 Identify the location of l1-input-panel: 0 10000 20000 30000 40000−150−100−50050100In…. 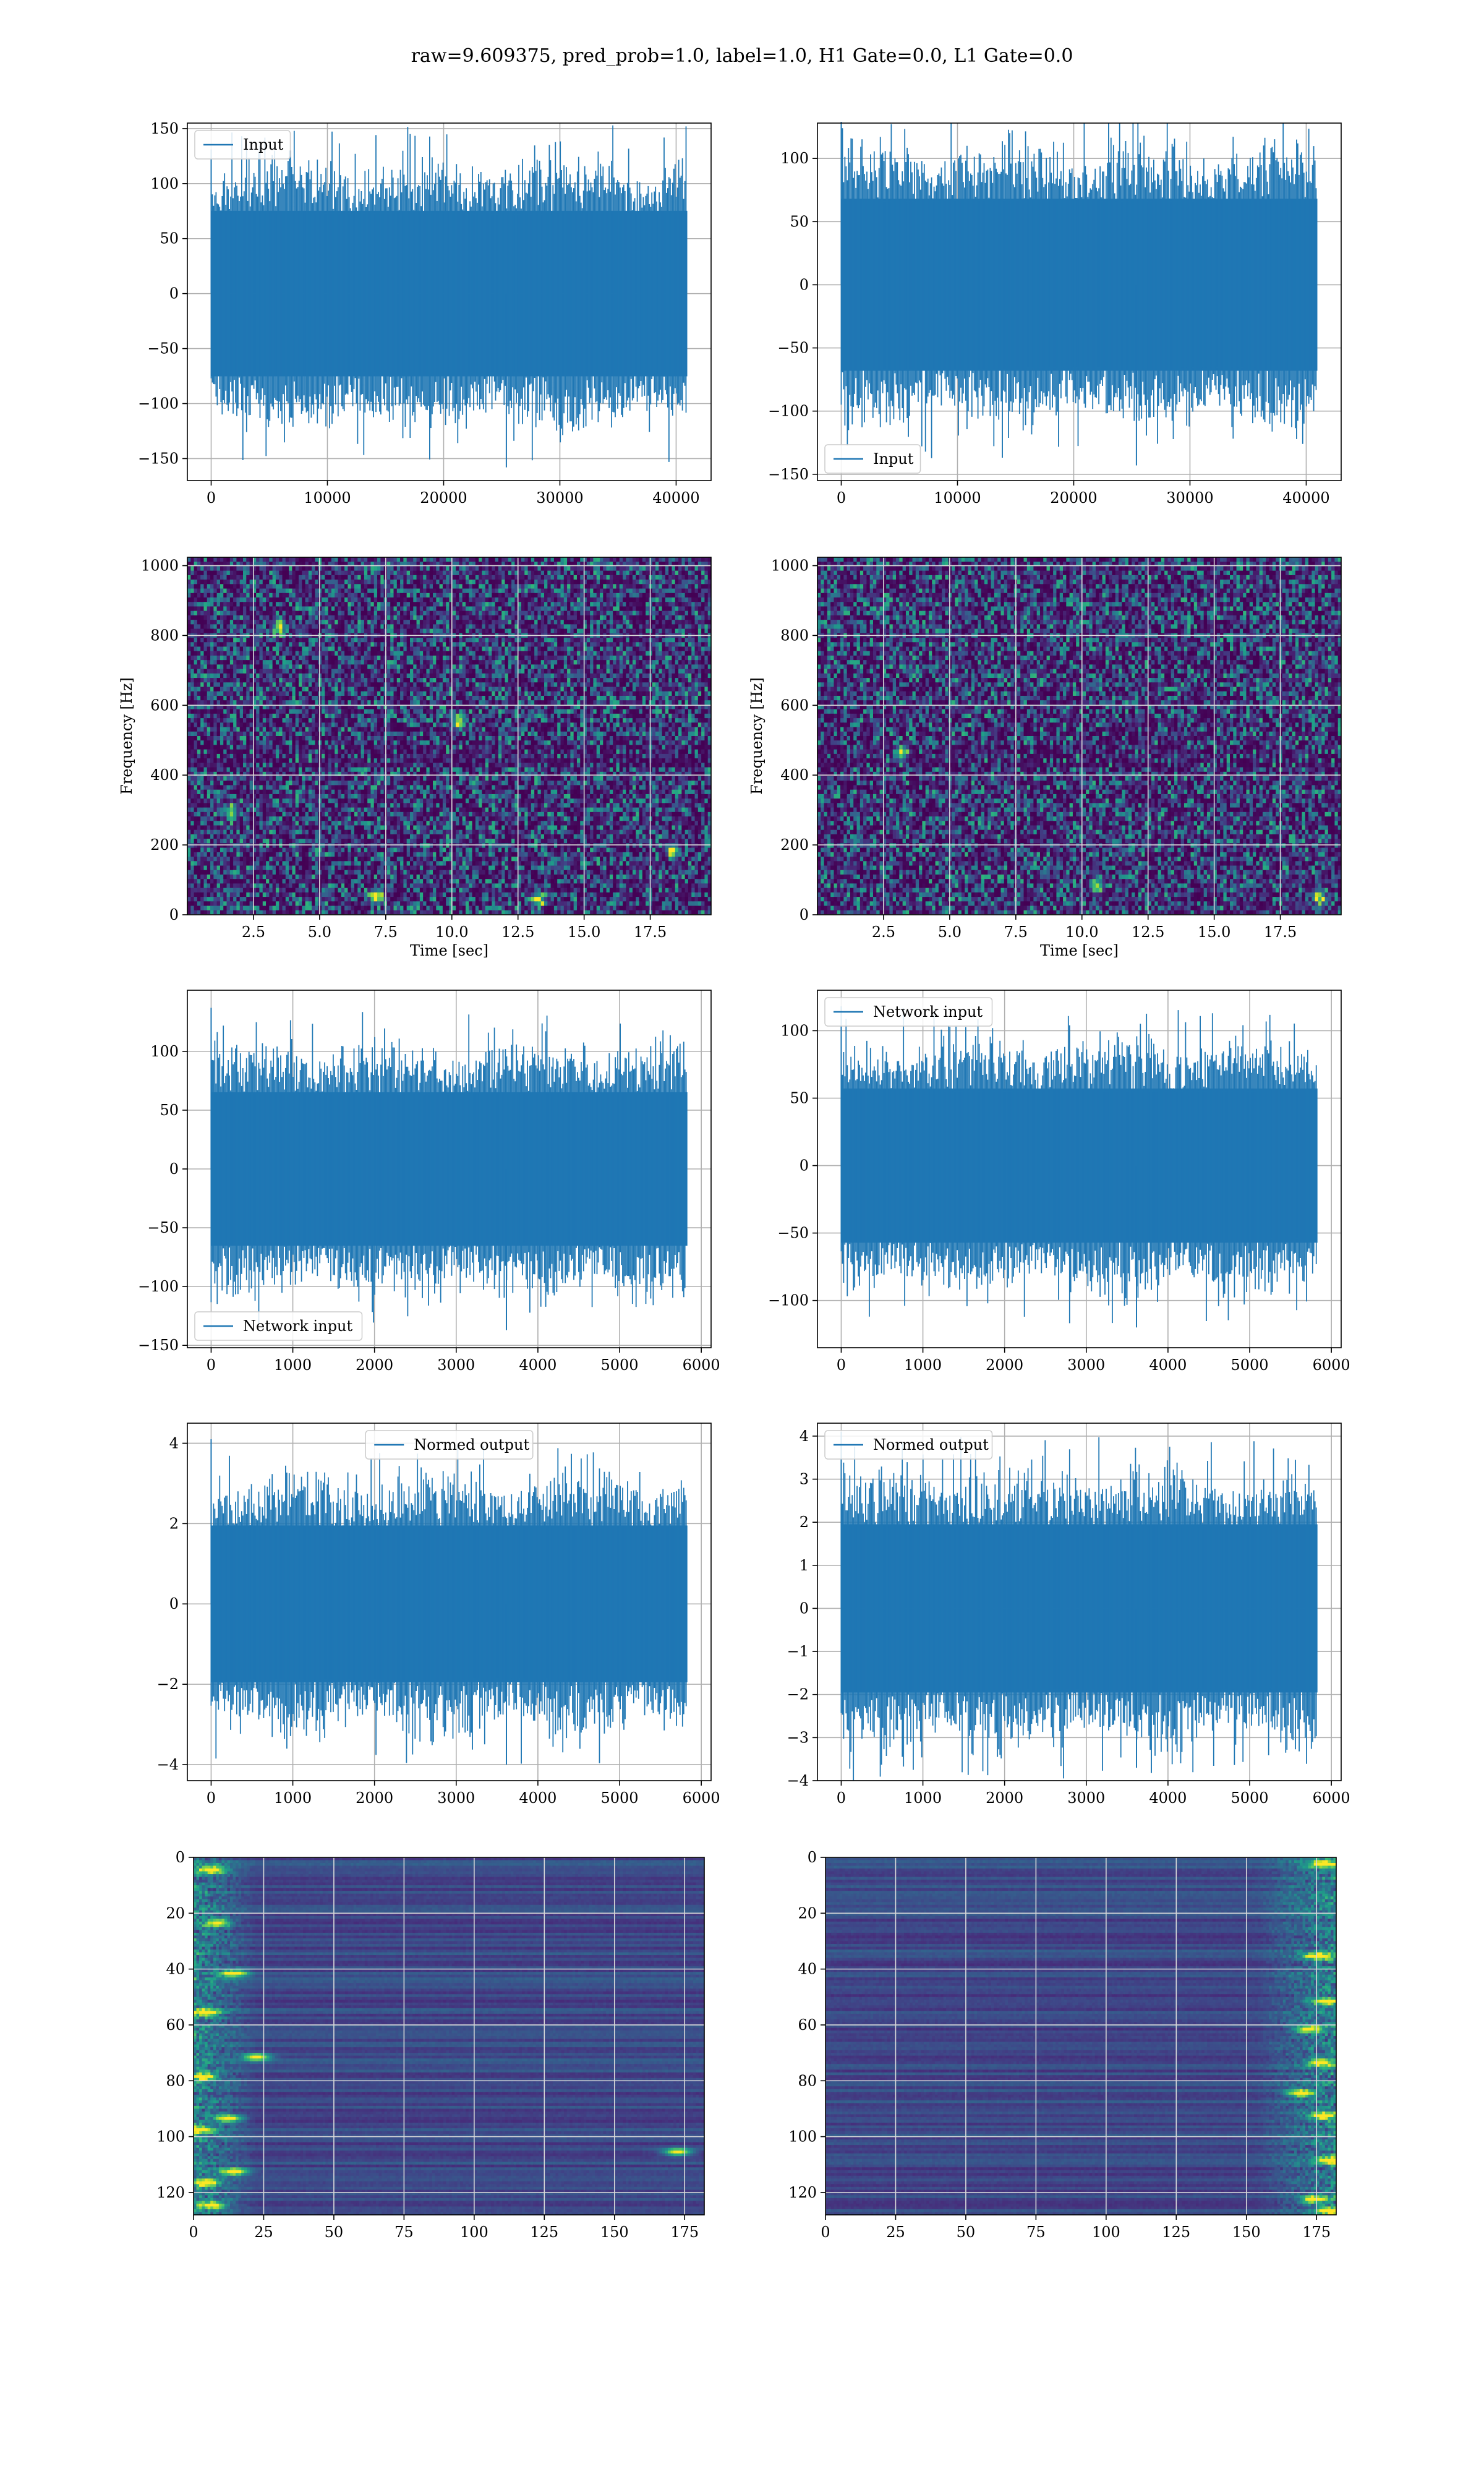
(1054, 308).